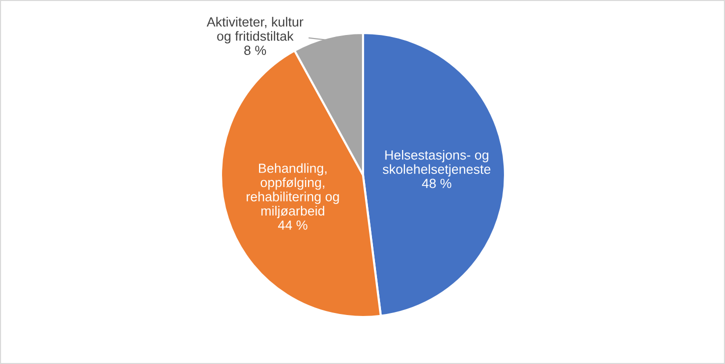 This screenshot has width=725, height=364. What do you see at coordinates (255, 30) in the screenshot?
I see `slice-label: Aktiviteter, kultur og fritidstiltak` at bounding box center [255, 30].